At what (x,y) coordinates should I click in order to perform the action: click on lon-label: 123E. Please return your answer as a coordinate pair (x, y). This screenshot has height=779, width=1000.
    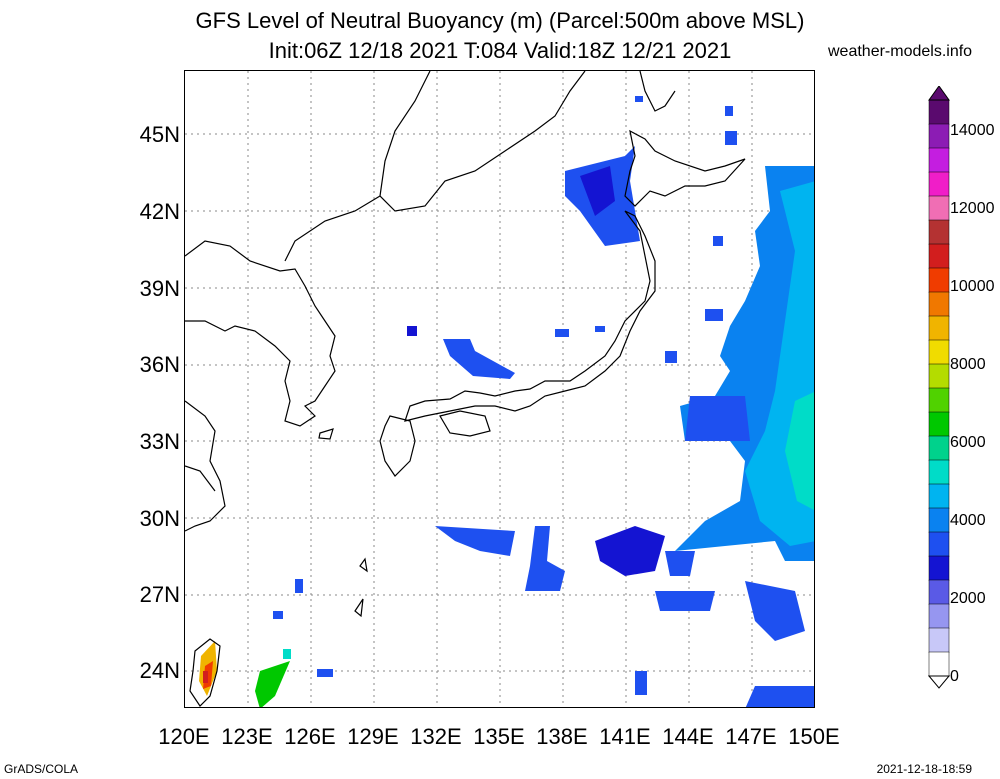
    Looking at the image, I should click on (247, 736).